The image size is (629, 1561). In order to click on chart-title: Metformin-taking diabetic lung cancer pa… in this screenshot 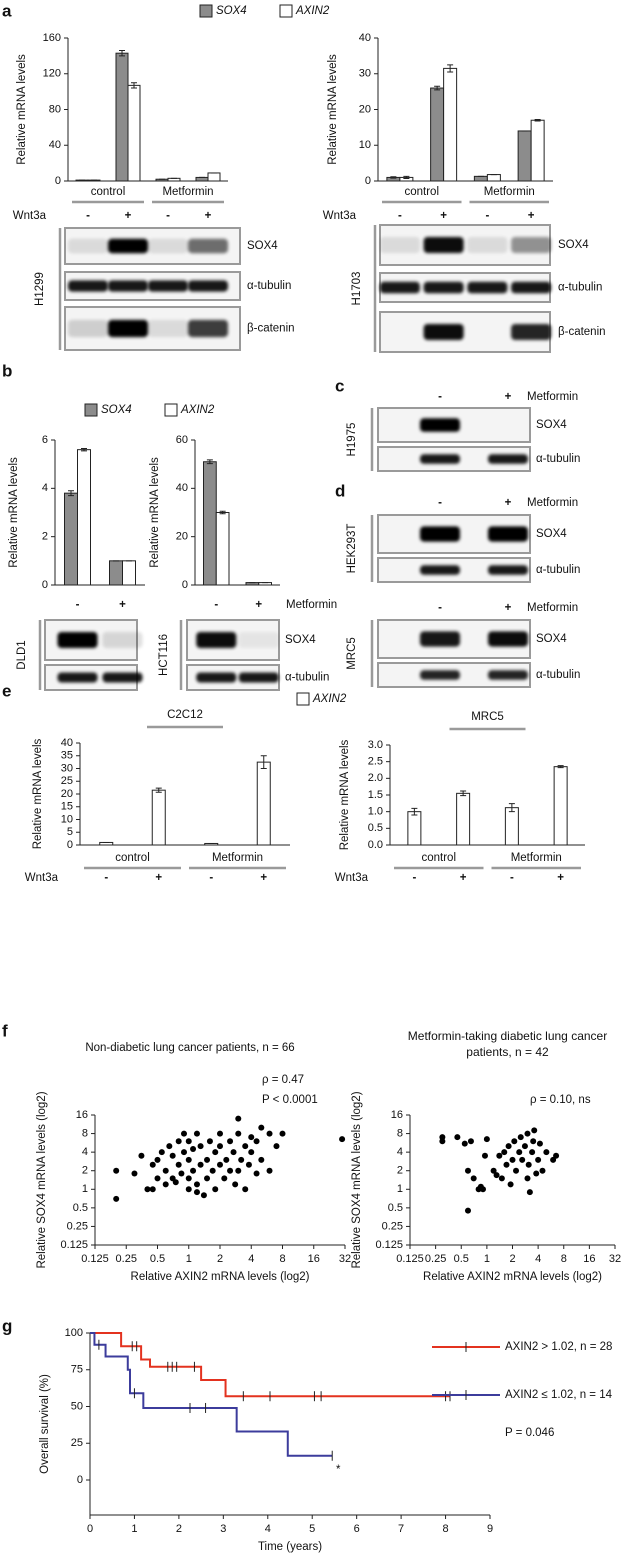, I will do `click(507, 1044)`.